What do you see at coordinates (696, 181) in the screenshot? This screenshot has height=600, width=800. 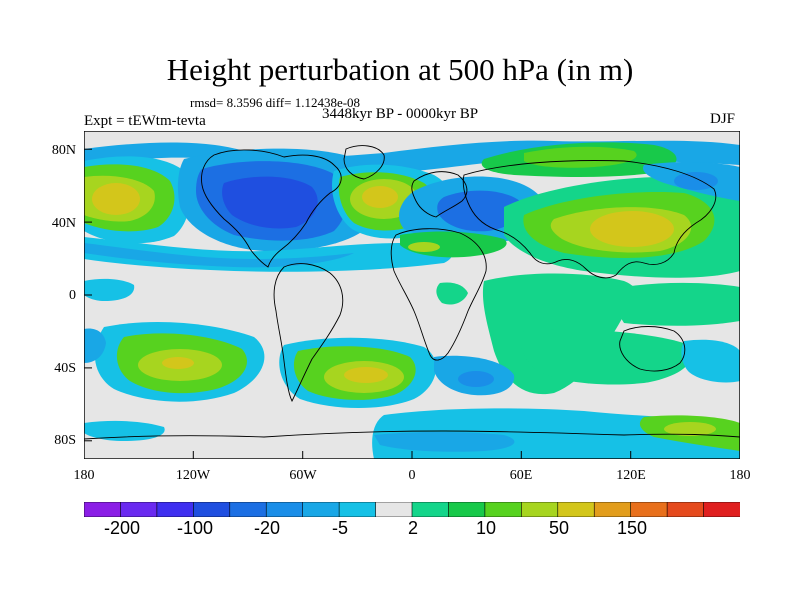 I see `north-pacific-east-low-core` at bounding box center [696, 181].